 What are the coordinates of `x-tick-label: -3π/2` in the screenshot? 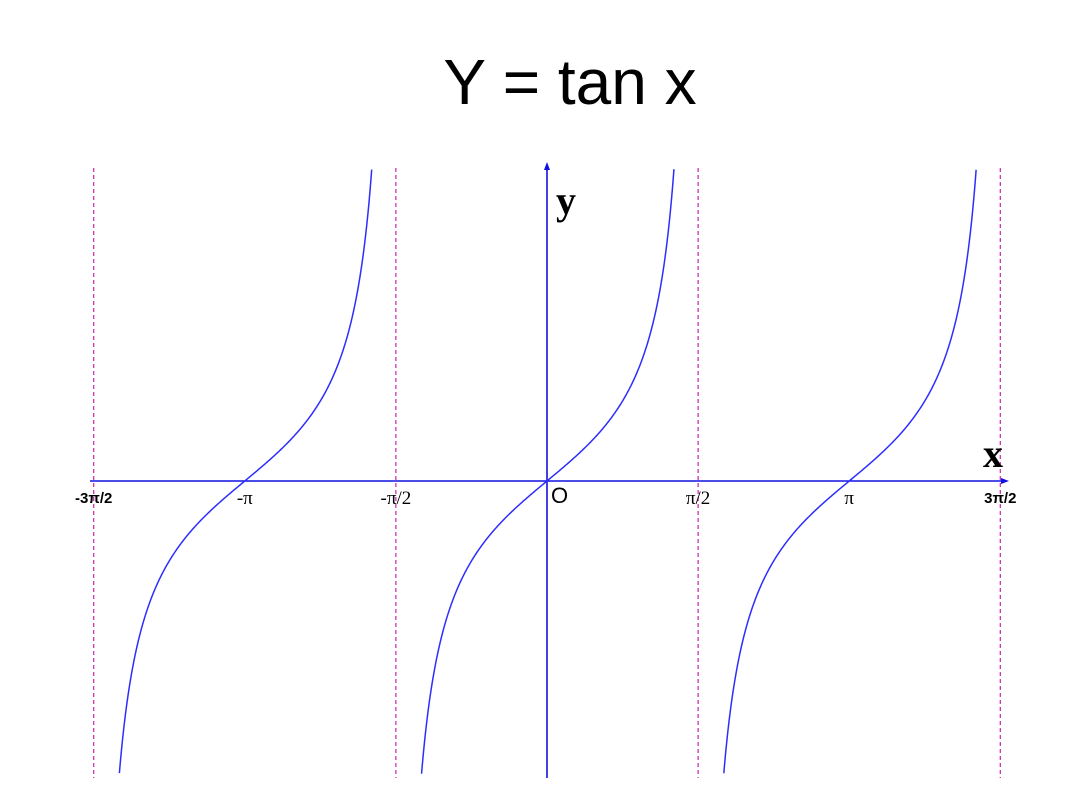 It's located at (93, 498).